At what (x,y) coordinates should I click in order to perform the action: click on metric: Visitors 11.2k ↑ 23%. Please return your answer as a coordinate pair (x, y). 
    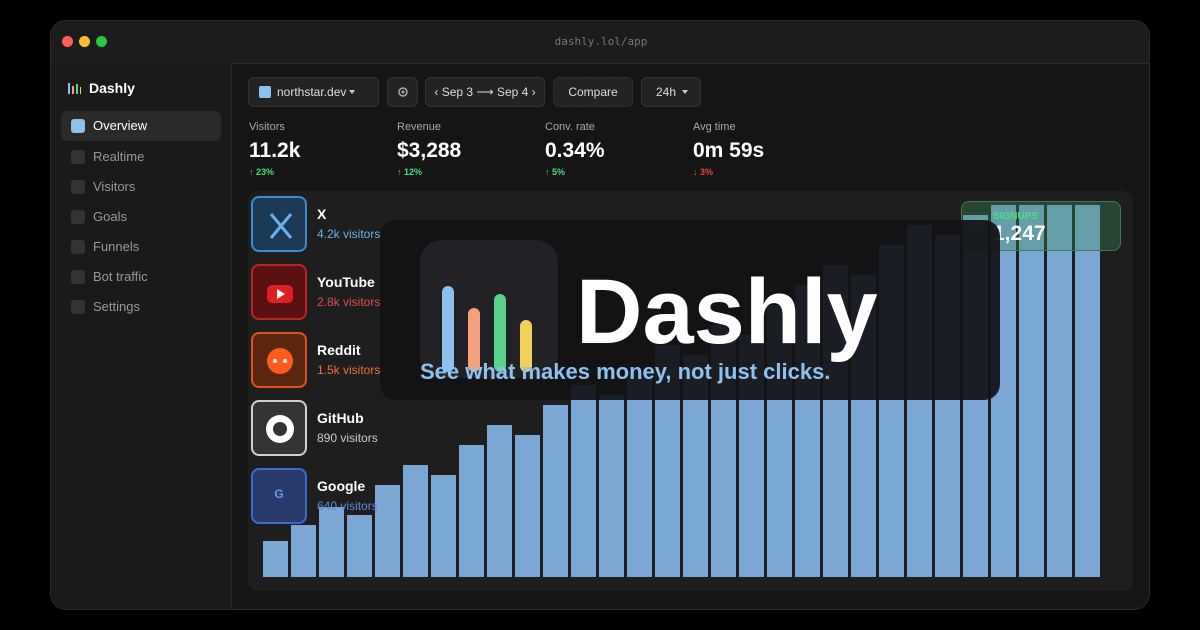
    Looking at the image, I should click on (319, 151).